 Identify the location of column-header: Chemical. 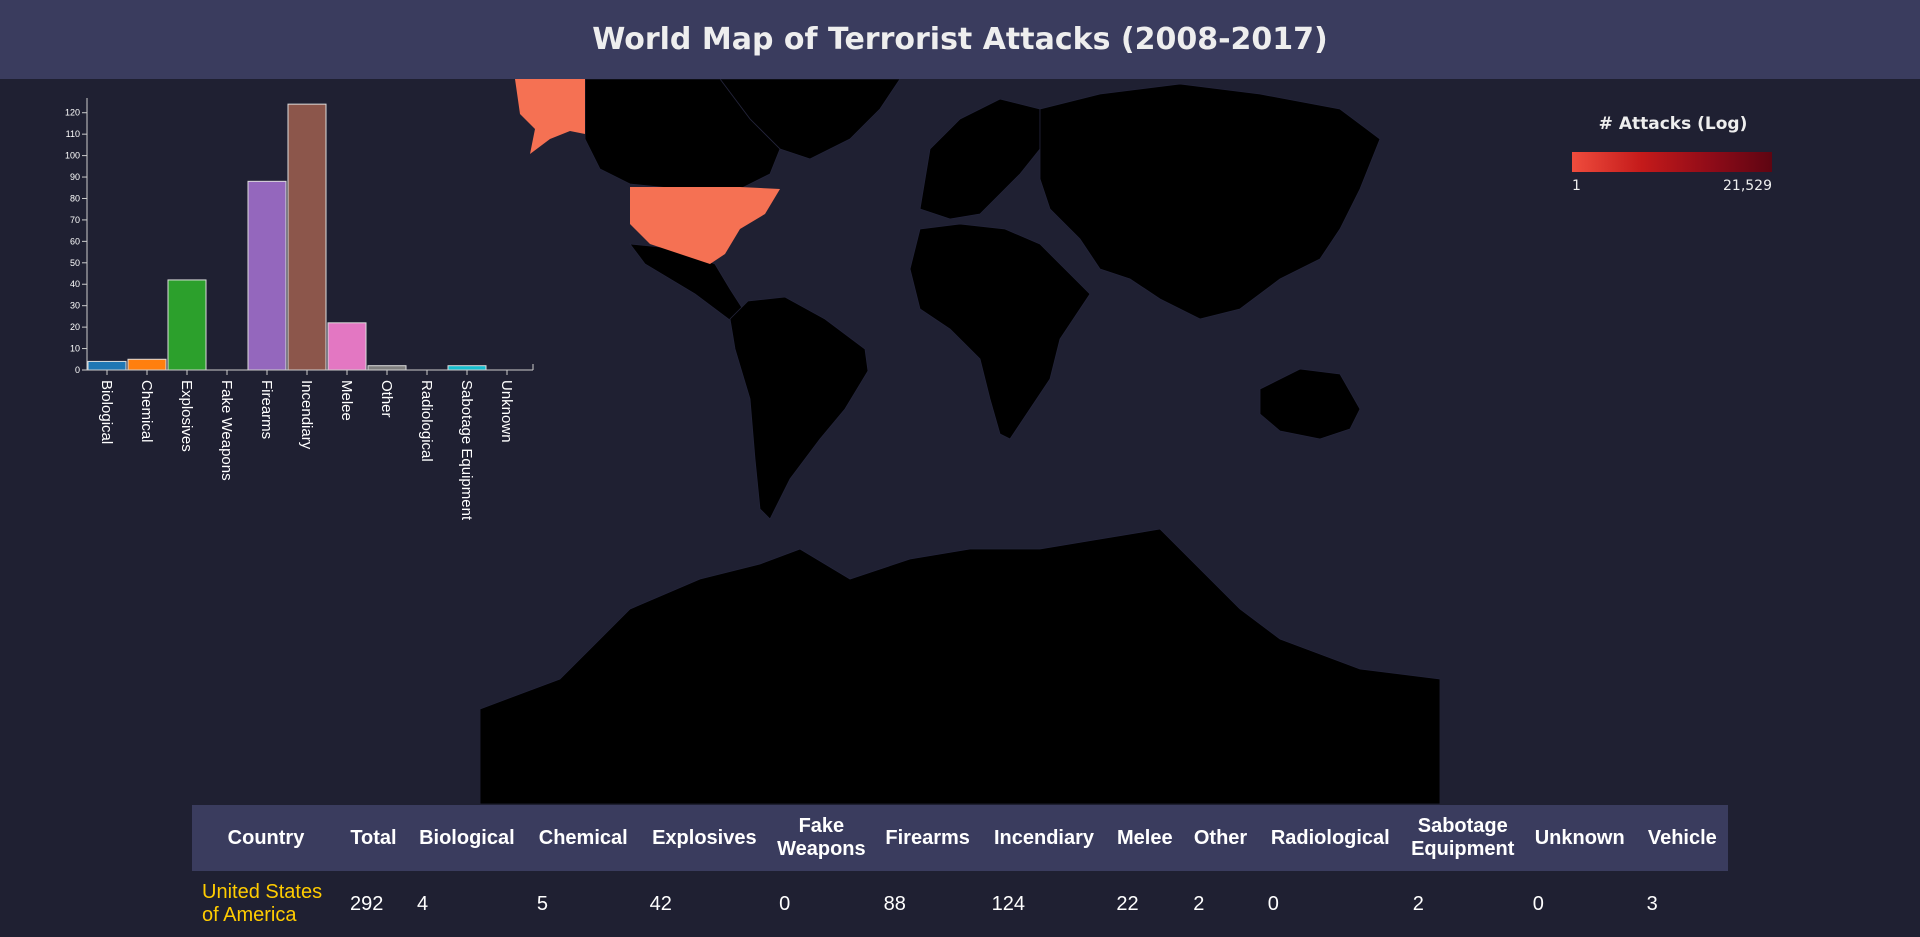
(583, 837).